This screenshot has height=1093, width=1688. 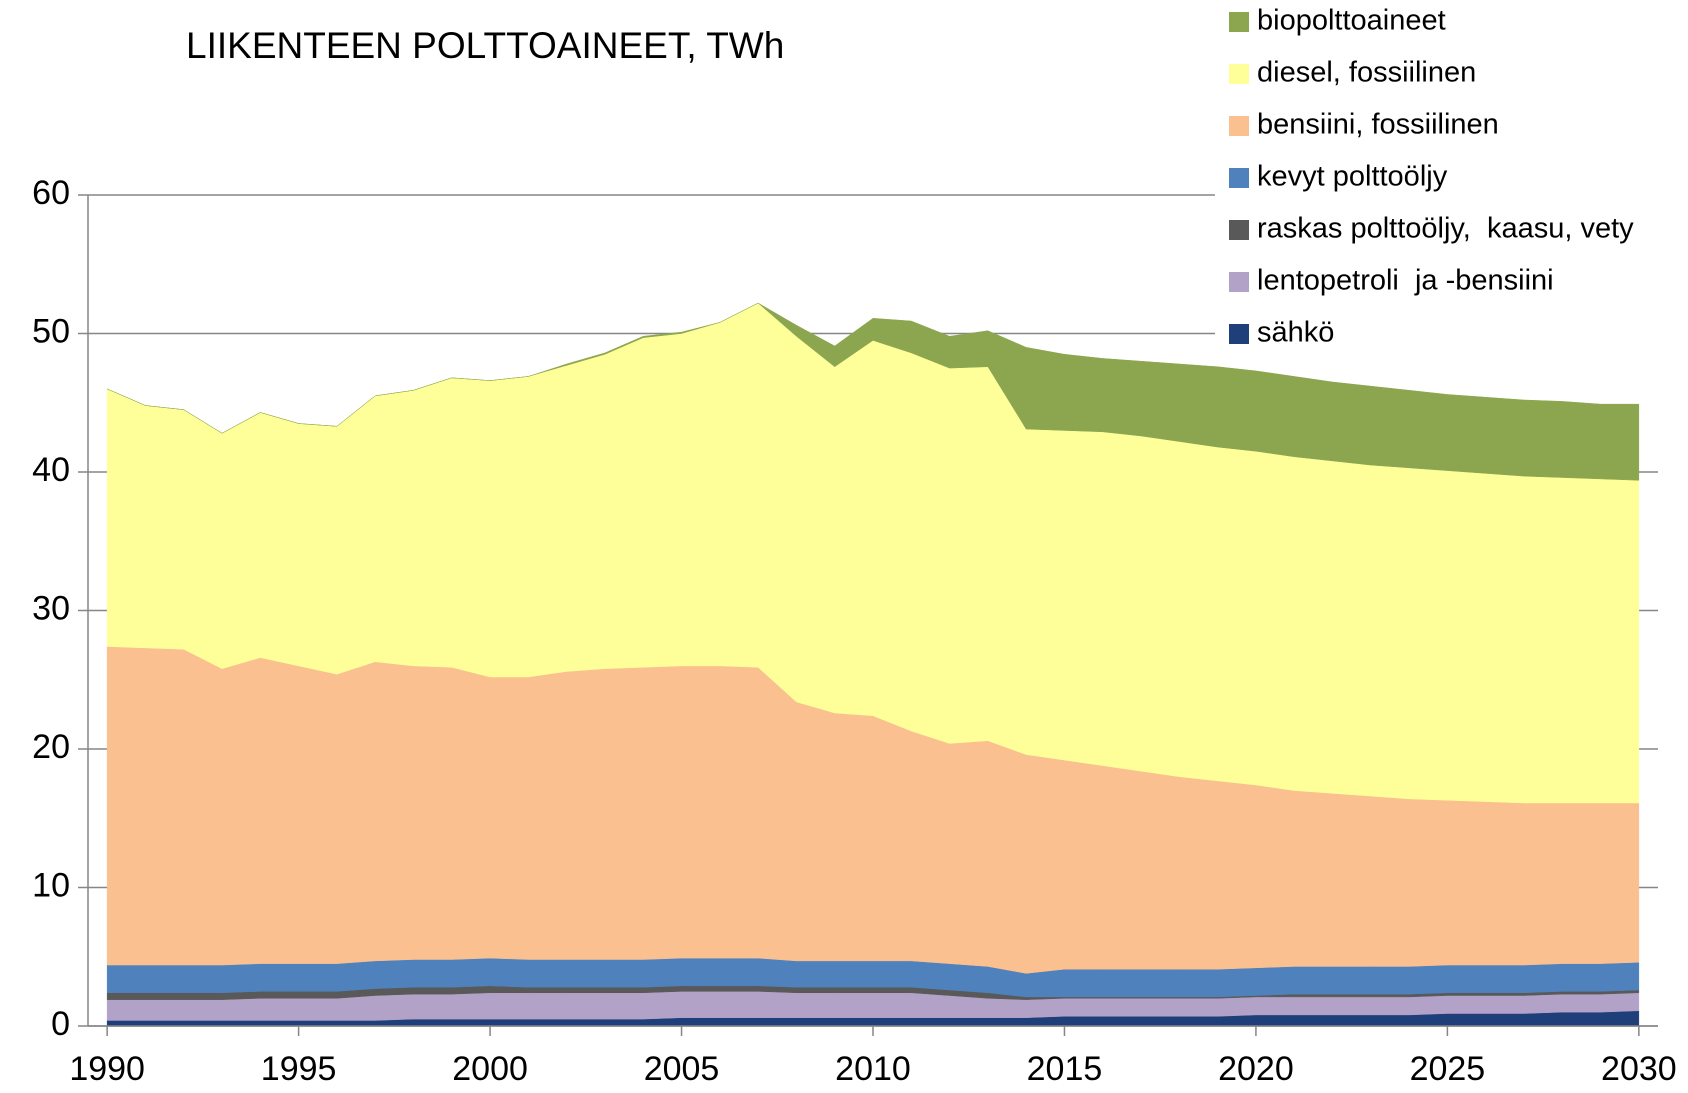 I want to click on y-tick-label: 10, so click(x=51, y=885).